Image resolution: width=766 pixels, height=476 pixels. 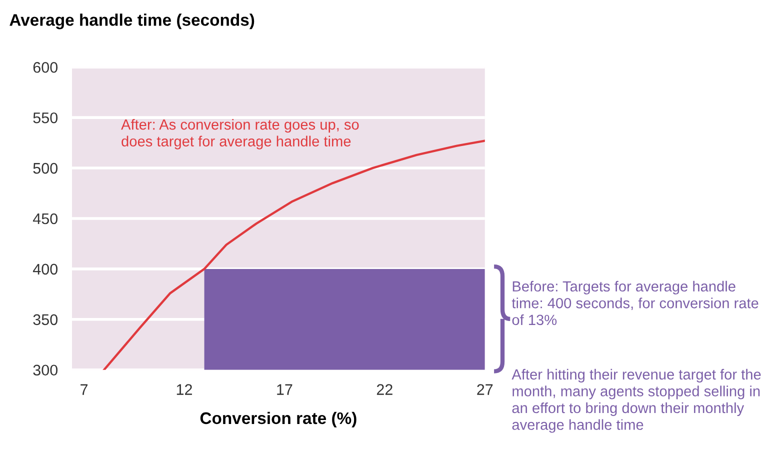 What do you see at coordinates (45, 67) in the screenshot?
I see `y-tick-label: 600` at bounding box center [45, 67].